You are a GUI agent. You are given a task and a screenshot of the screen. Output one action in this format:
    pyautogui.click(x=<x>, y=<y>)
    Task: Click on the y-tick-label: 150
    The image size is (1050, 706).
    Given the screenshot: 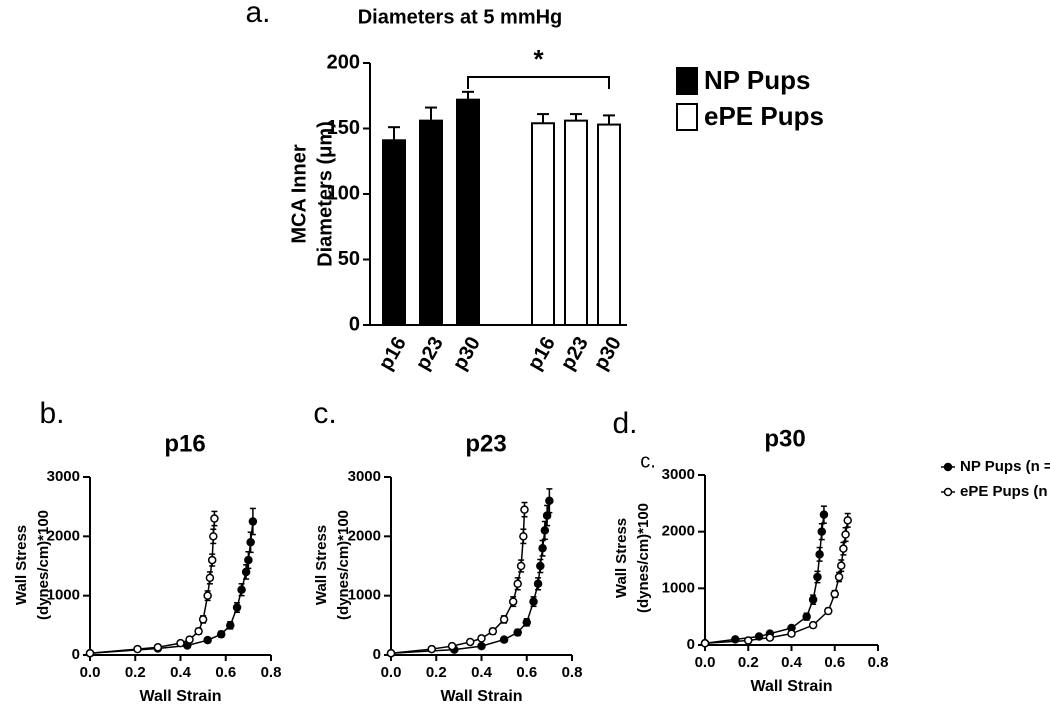 What is the action you would take?
    pyautogui.click(x=343, y=128)
    